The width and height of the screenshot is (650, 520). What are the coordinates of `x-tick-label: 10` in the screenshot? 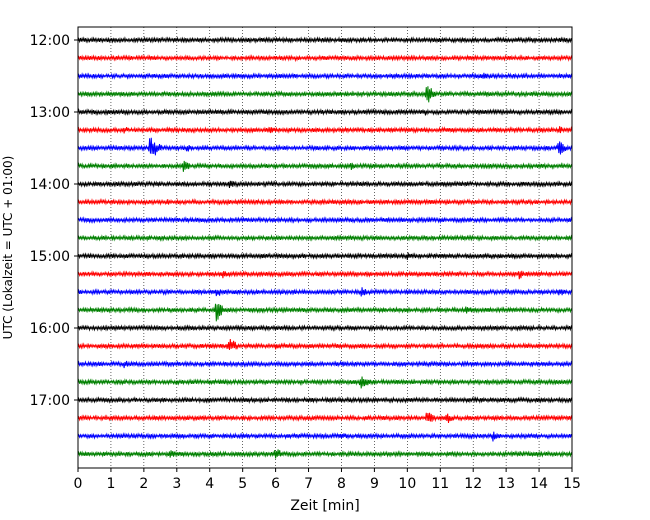 It's located at (407, 484).